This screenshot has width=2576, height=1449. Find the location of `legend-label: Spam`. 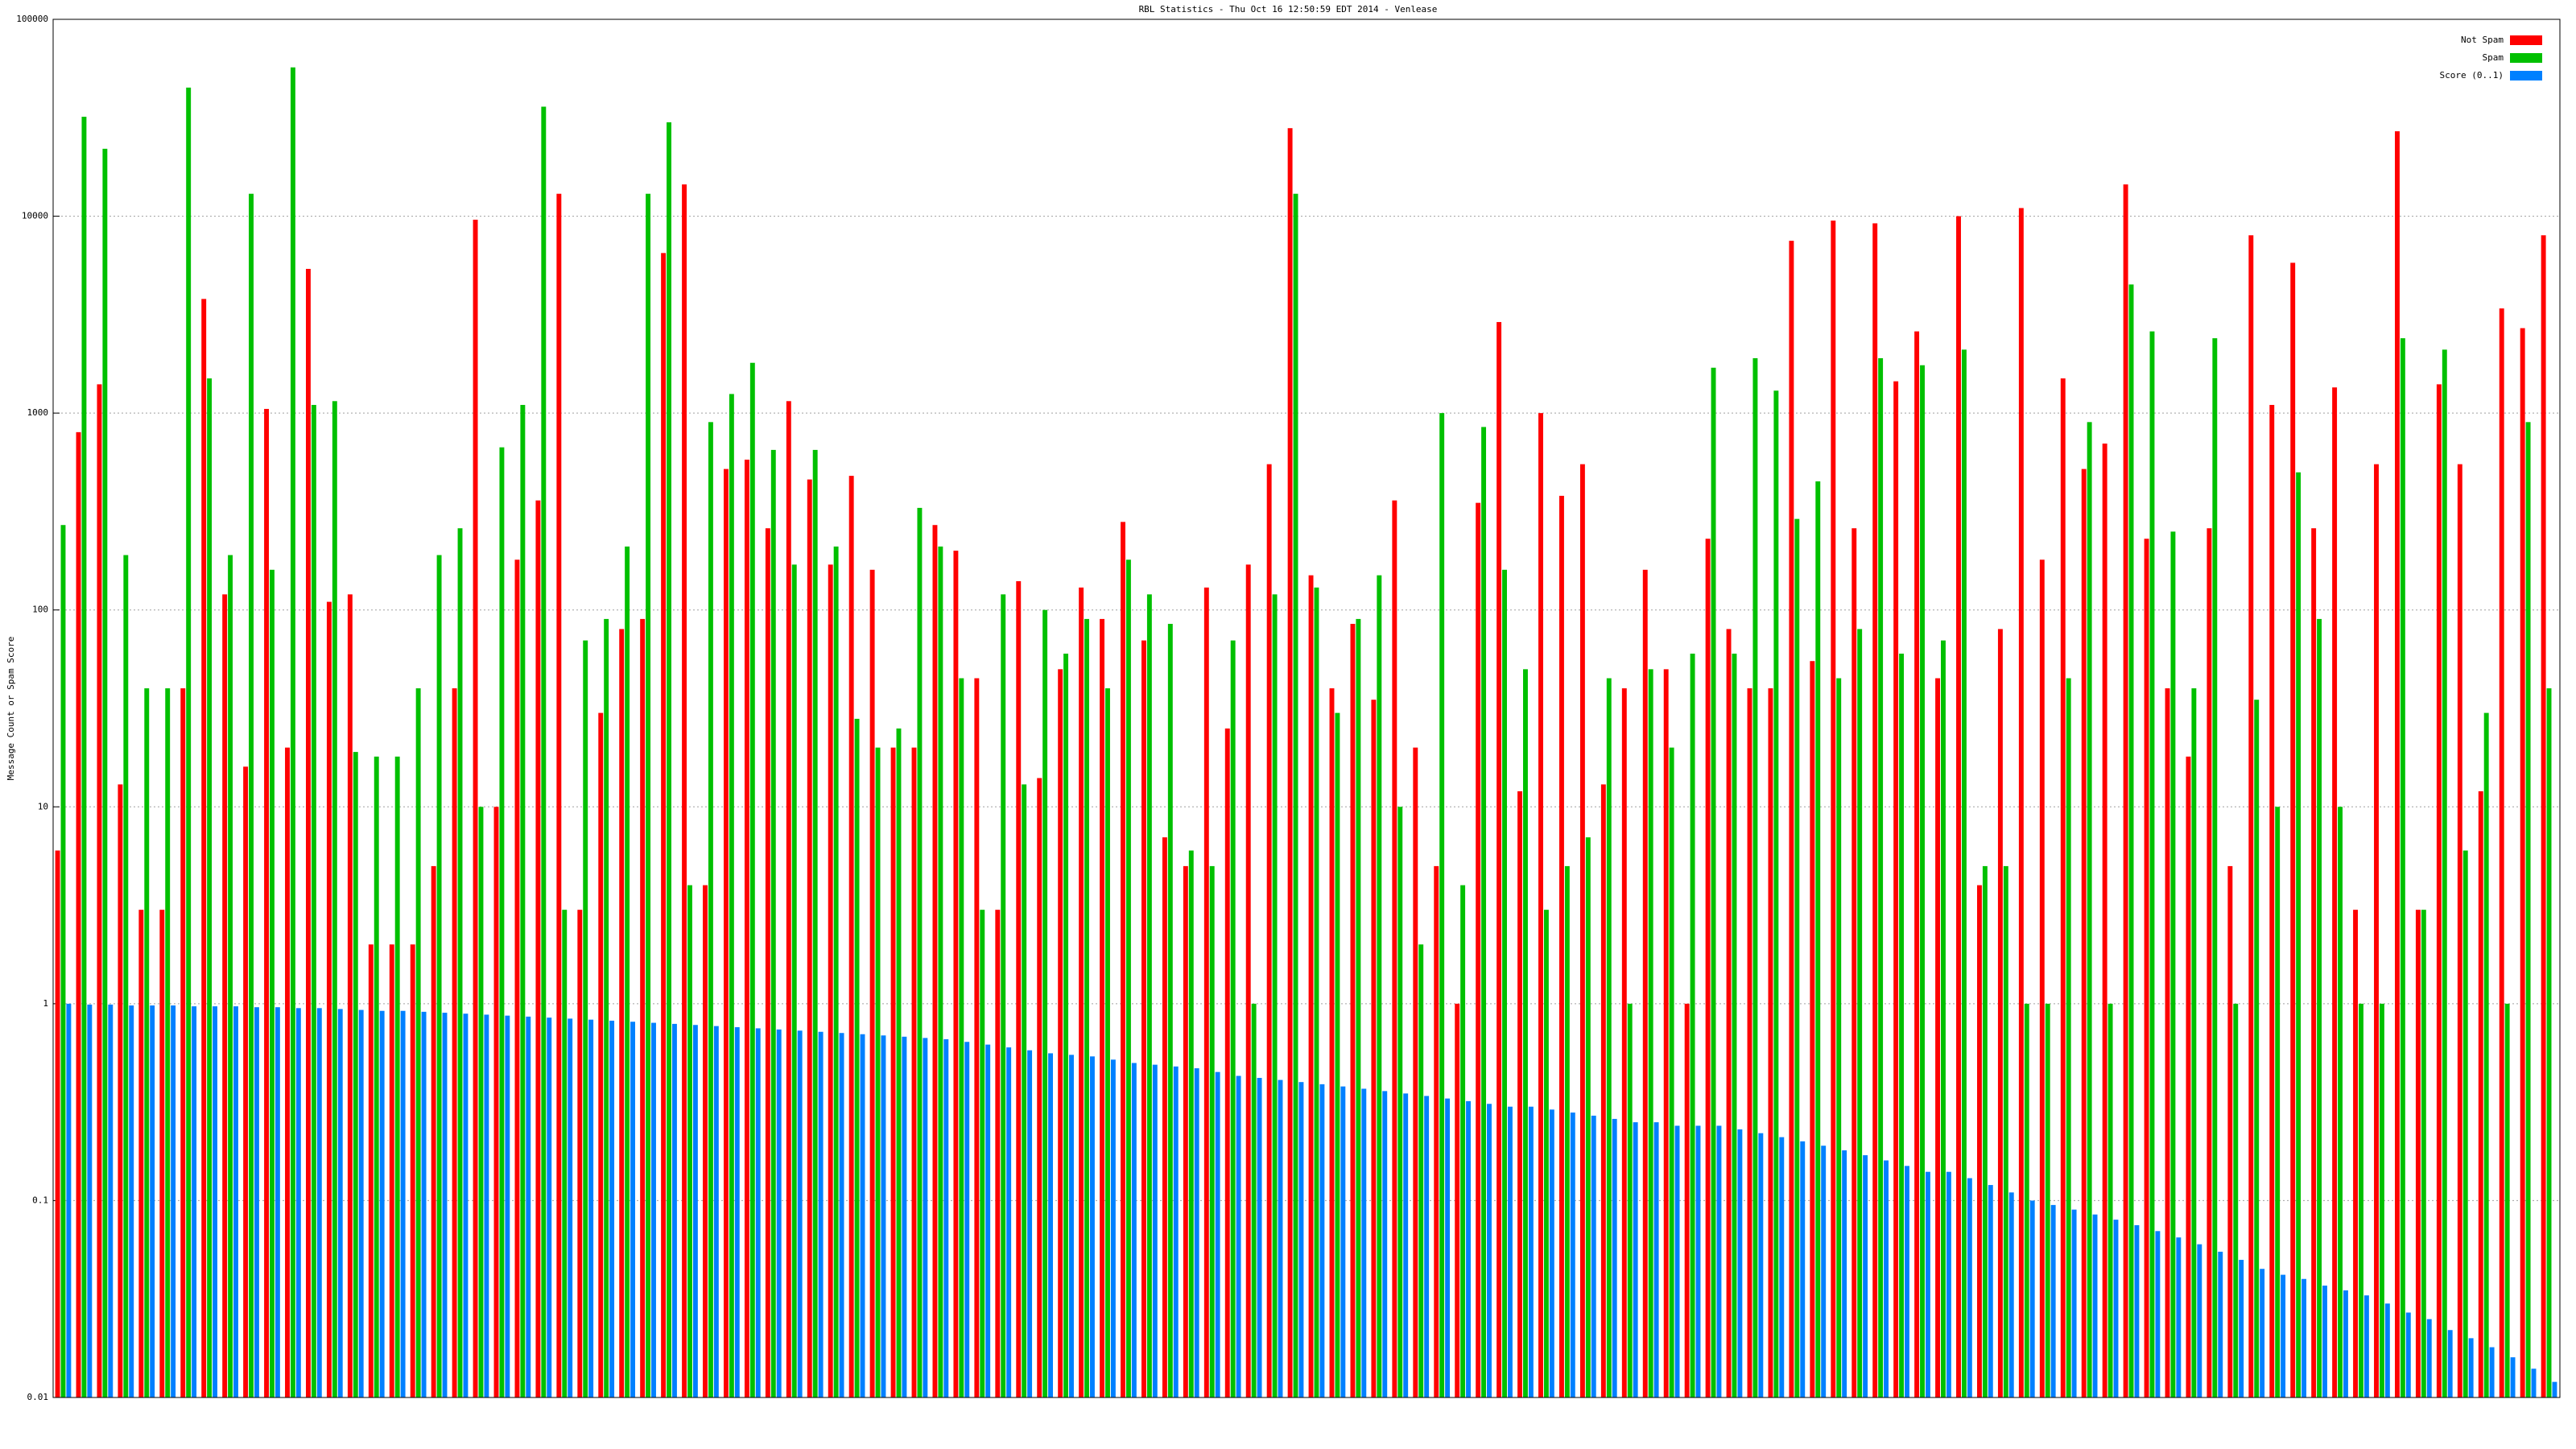

legend-label: Spam is located at coordinates (2493, 57).